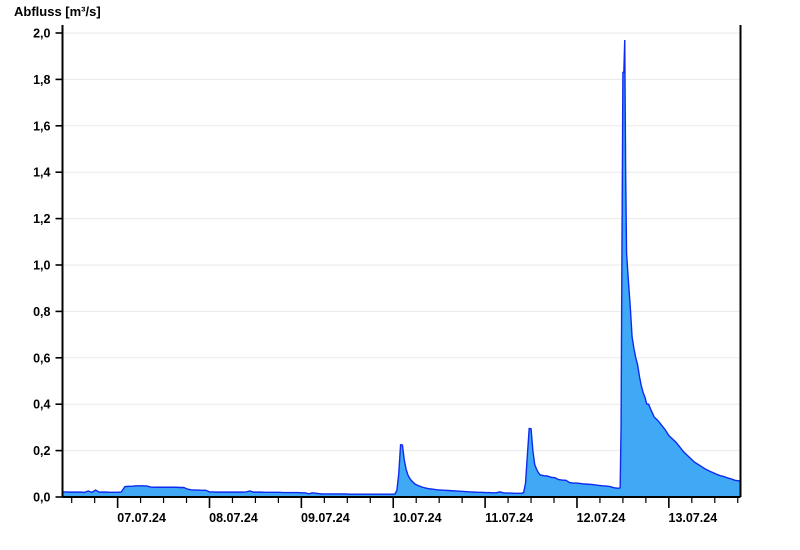 This screenshot has width=800, height=550. I want to click on x-tick-label-5: 12.07.24, so click(601, 518).